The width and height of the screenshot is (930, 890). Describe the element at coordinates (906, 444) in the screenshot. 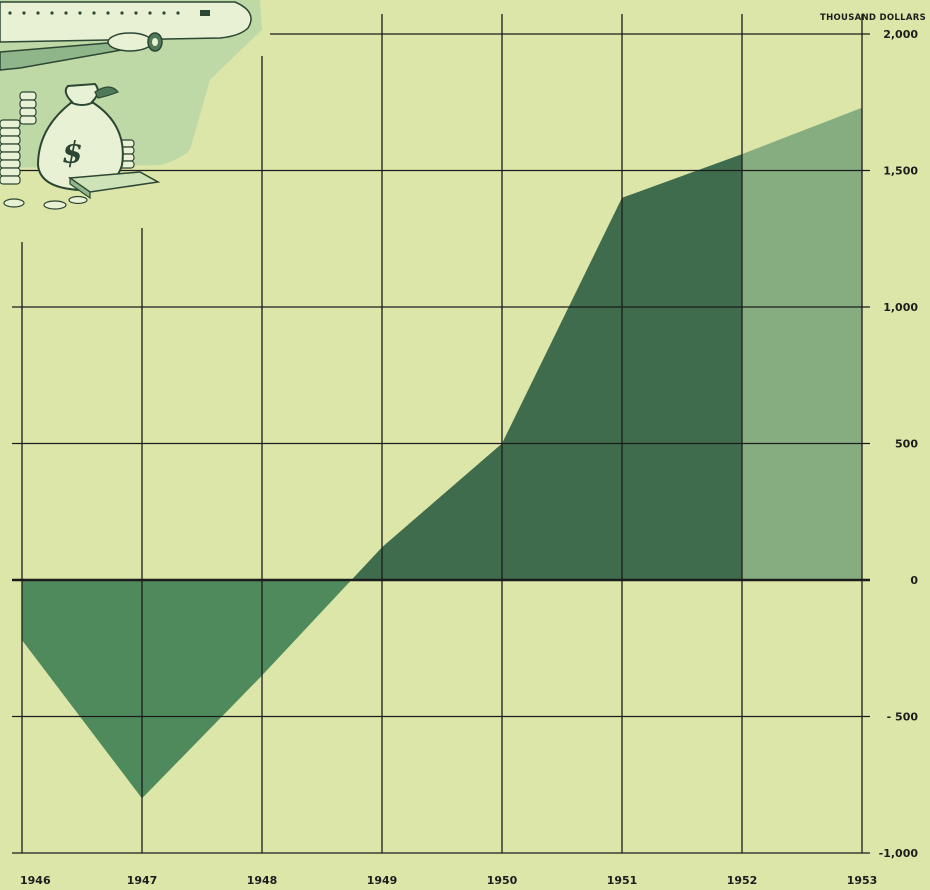

I see `y-tick-label: 500` at that location.